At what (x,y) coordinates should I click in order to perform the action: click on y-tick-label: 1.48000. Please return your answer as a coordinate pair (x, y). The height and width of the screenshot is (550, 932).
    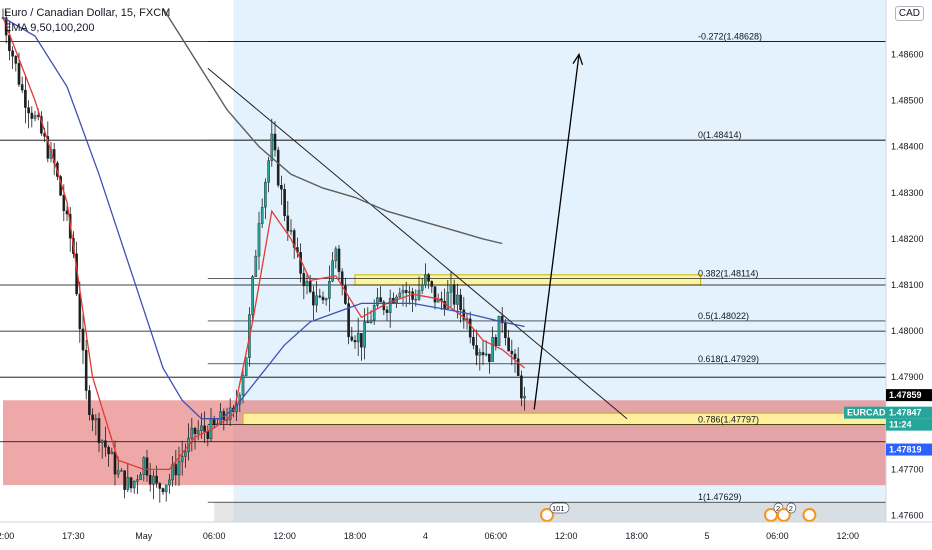
    Looking at the image, I should click on (907, 331).